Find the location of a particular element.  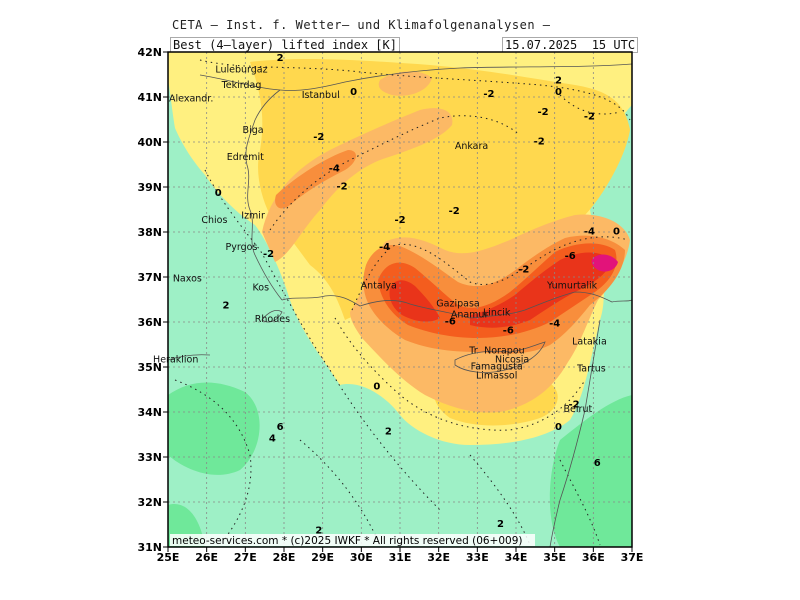

lon-label: 34E is located at coordinates (516, 557).